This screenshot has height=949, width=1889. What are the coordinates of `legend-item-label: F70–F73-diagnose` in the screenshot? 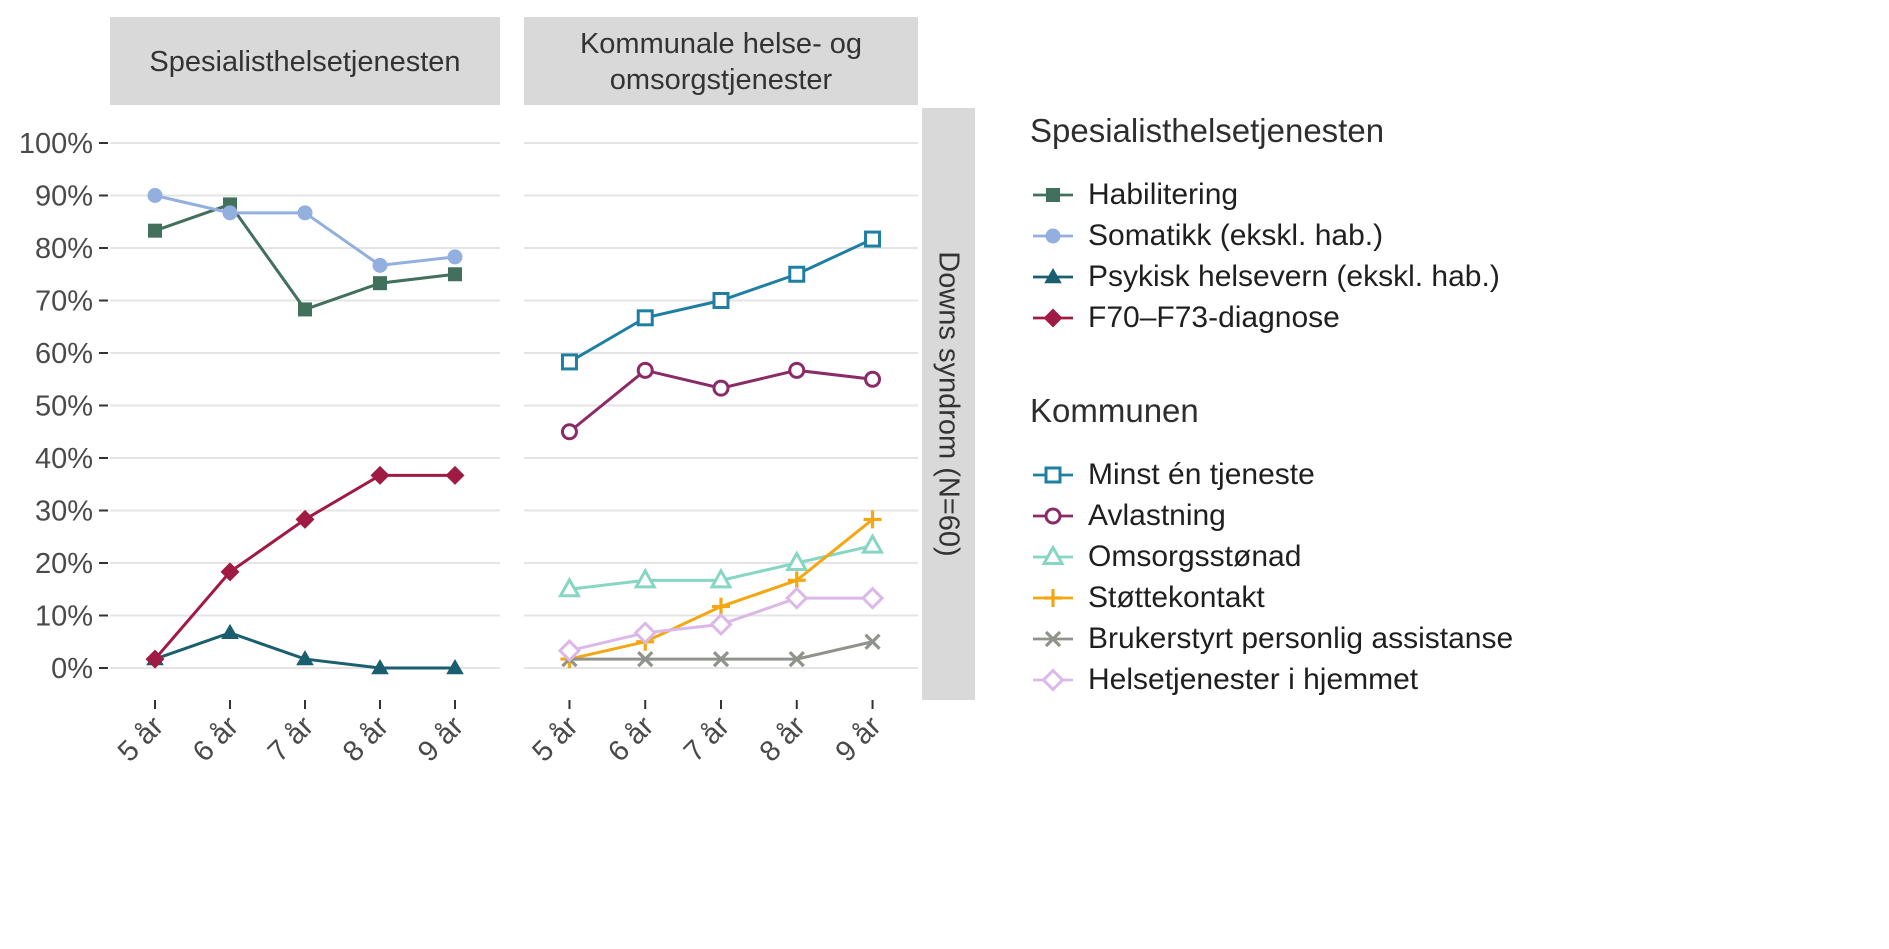 It's located at (1214, 317).